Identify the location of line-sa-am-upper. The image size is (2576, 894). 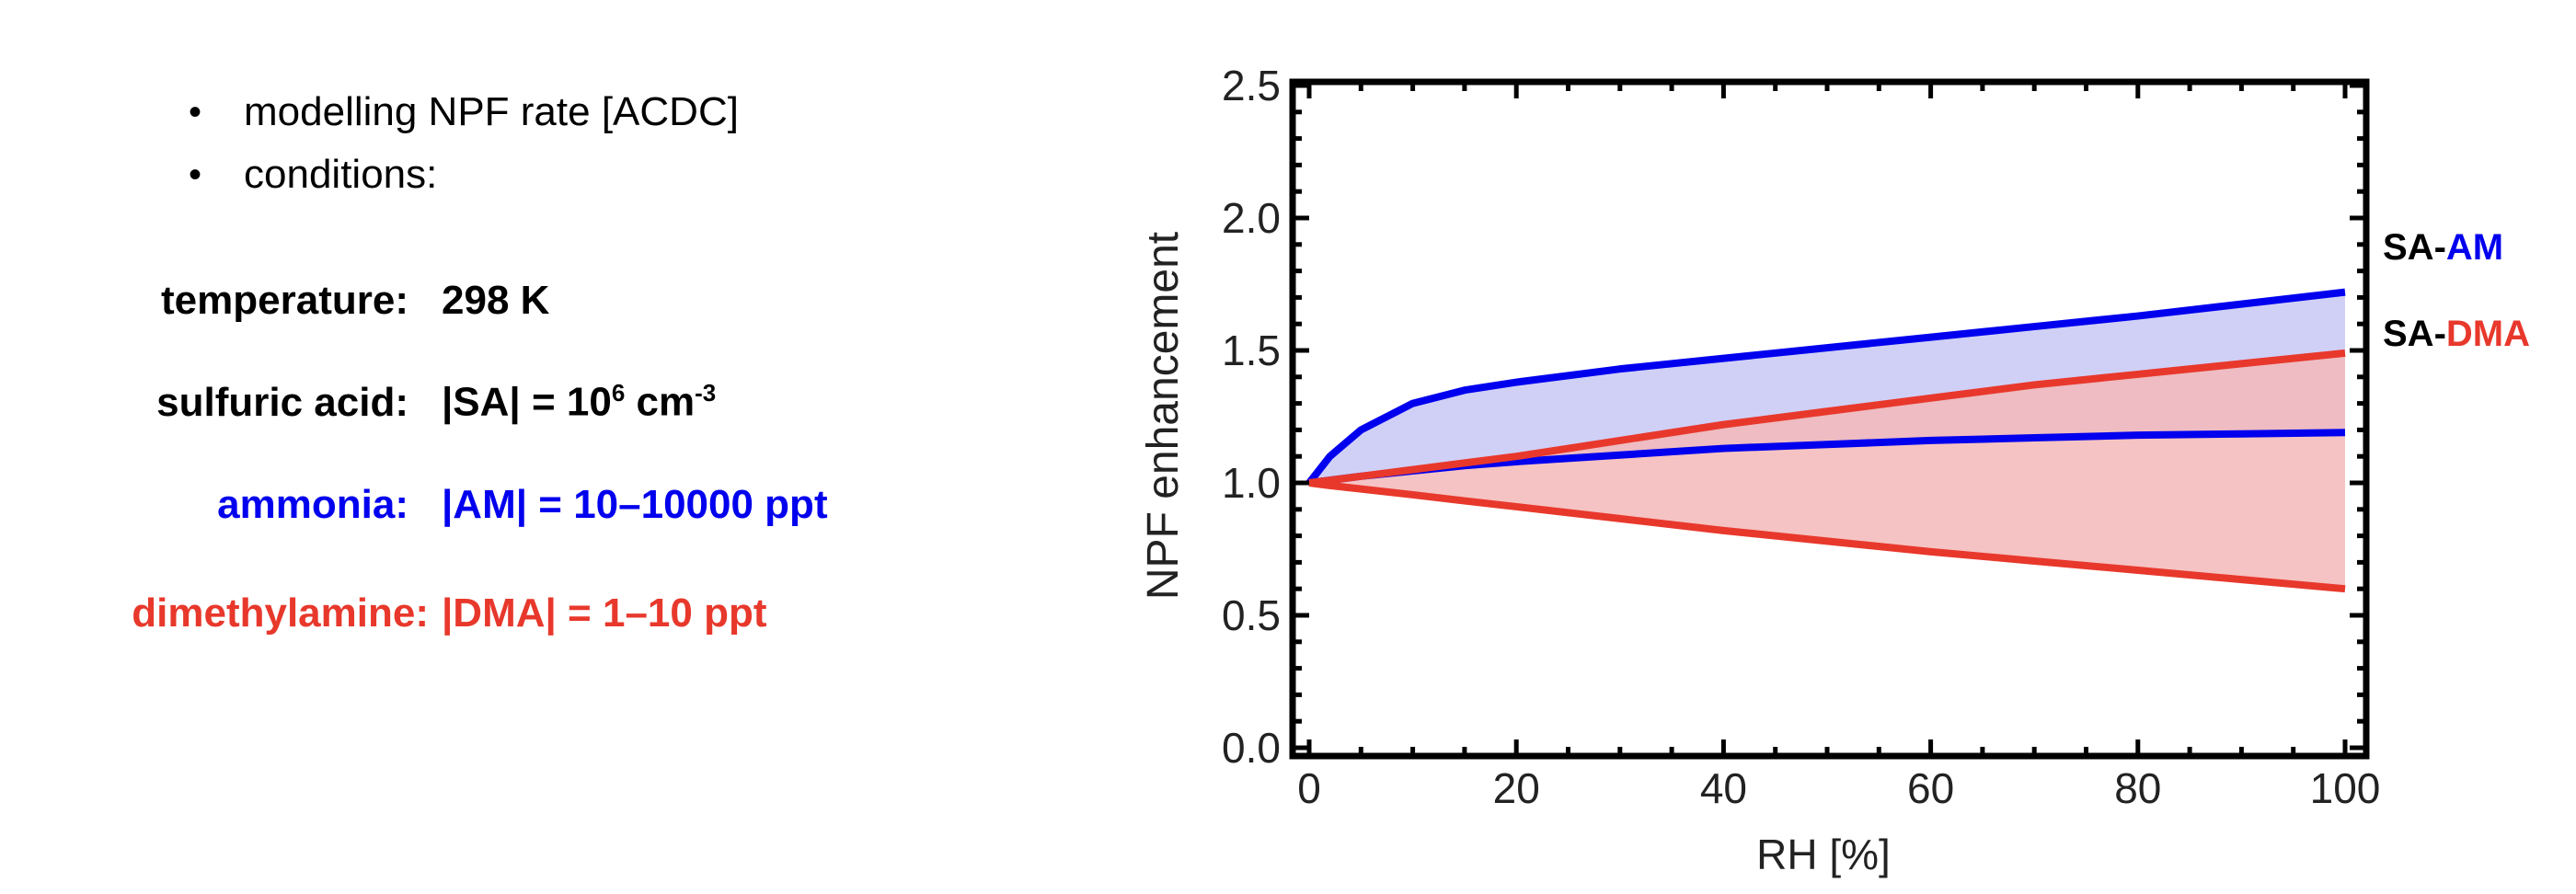
(1825, 387).